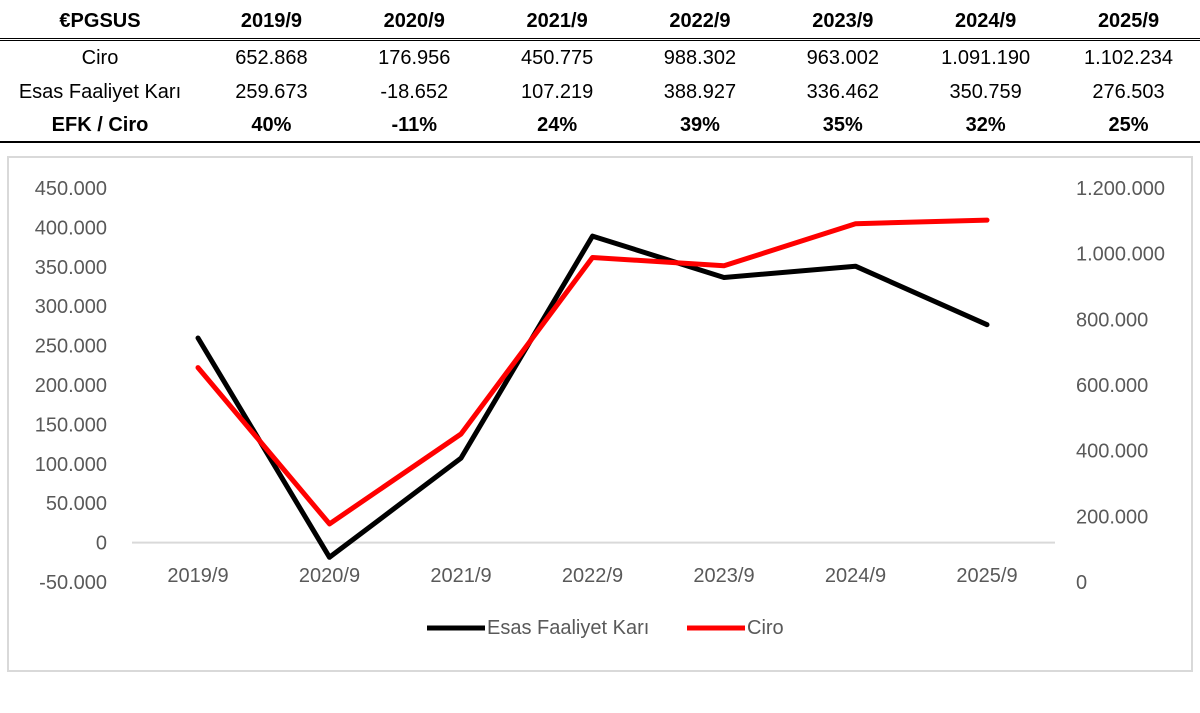  I want to click on table-column-header: 2023/9, so click(843, 22).